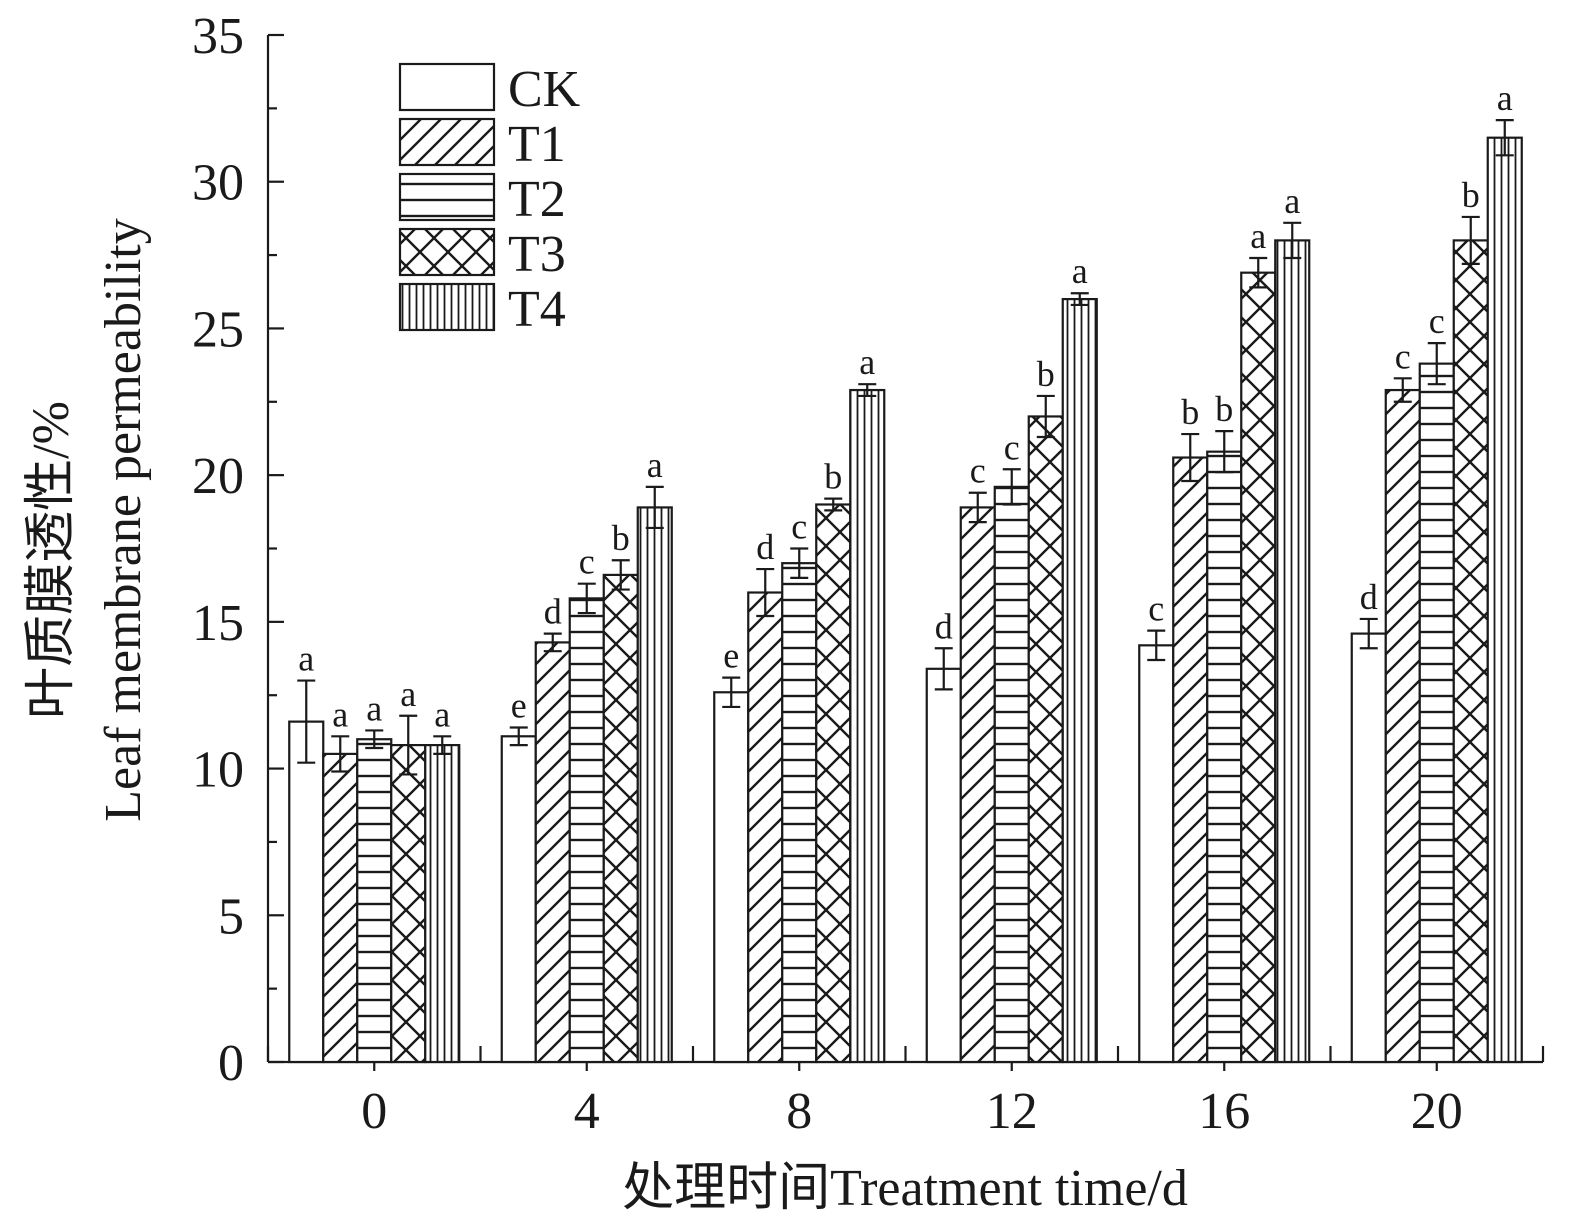  What do you see at coordinates (587, 1111) in the screenshot?
I see `x-tick-label: 4` at bounding box center [587, 1111].